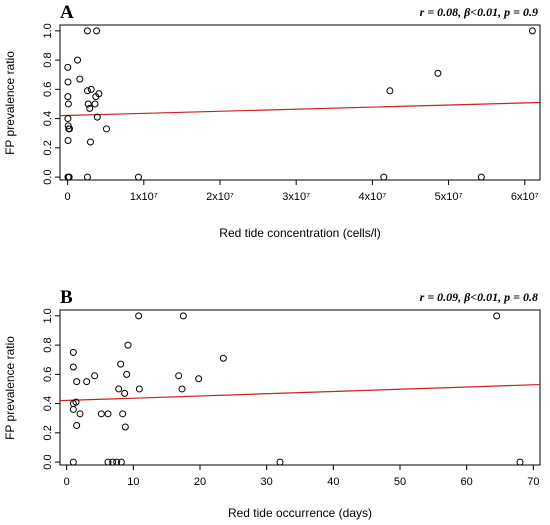  I want to click on panel-b-x-tick-label-0: 0, so click(67, 482).